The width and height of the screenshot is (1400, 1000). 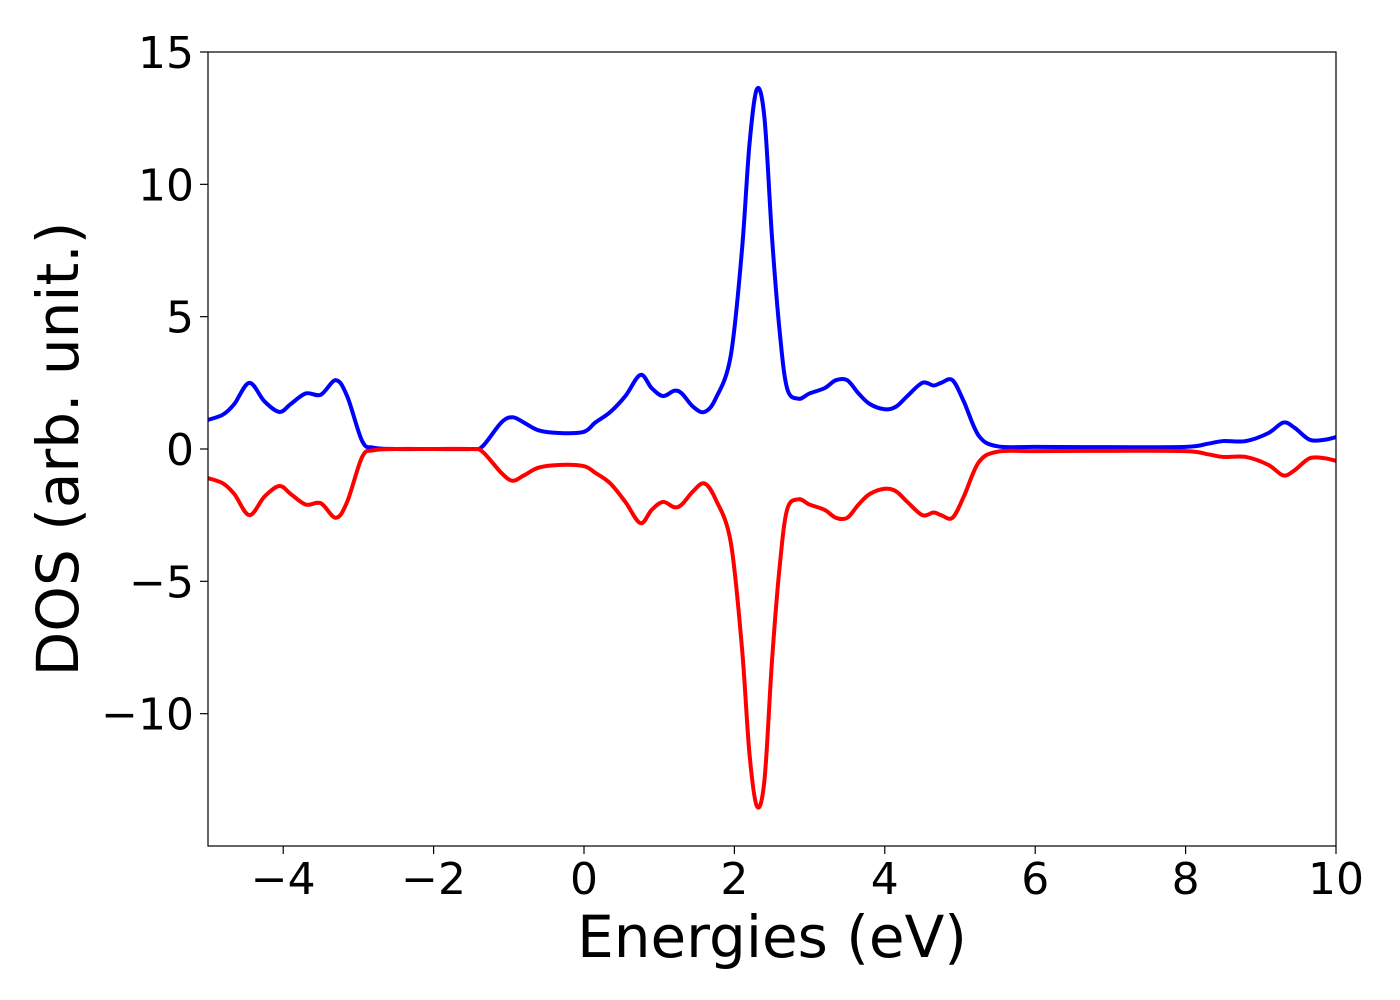 What do you see at coordinates (147, 715) in the screenshot?
I see `y-tick-label: −10` at bounding box center [147, 715].